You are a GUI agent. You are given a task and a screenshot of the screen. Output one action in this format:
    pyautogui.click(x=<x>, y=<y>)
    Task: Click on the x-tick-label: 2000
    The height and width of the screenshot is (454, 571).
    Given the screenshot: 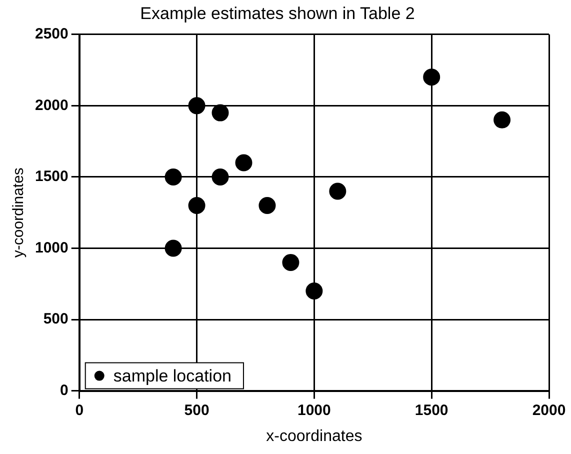 What is the action you would take?
    pyautogui.click(x=549, y=410)
    